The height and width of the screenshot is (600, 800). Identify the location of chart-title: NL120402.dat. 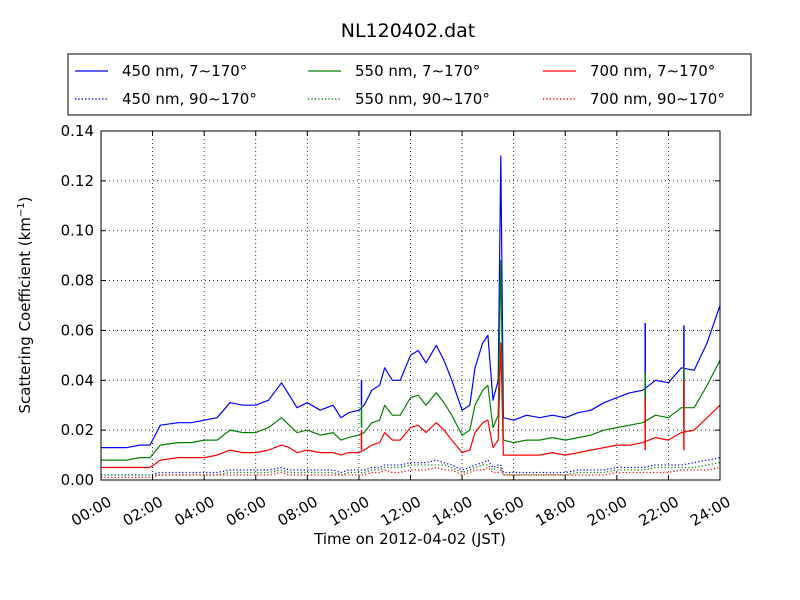
(408, 31).